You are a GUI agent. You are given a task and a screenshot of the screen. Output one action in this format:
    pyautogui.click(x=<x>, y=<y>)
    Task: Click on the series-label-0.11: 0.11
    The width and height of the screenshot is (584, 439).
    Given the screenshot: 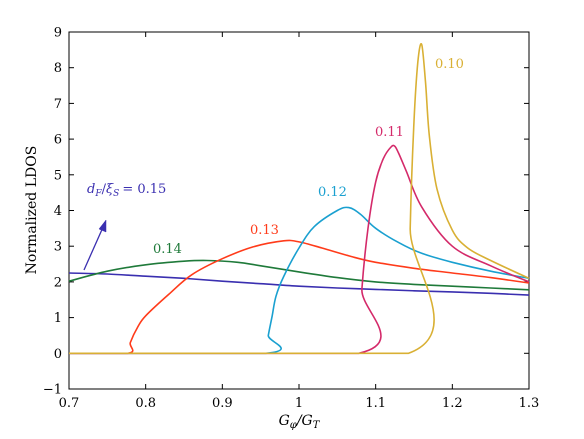 What is the action you would take?
    pyautogui.click(x=389, y=132)
    